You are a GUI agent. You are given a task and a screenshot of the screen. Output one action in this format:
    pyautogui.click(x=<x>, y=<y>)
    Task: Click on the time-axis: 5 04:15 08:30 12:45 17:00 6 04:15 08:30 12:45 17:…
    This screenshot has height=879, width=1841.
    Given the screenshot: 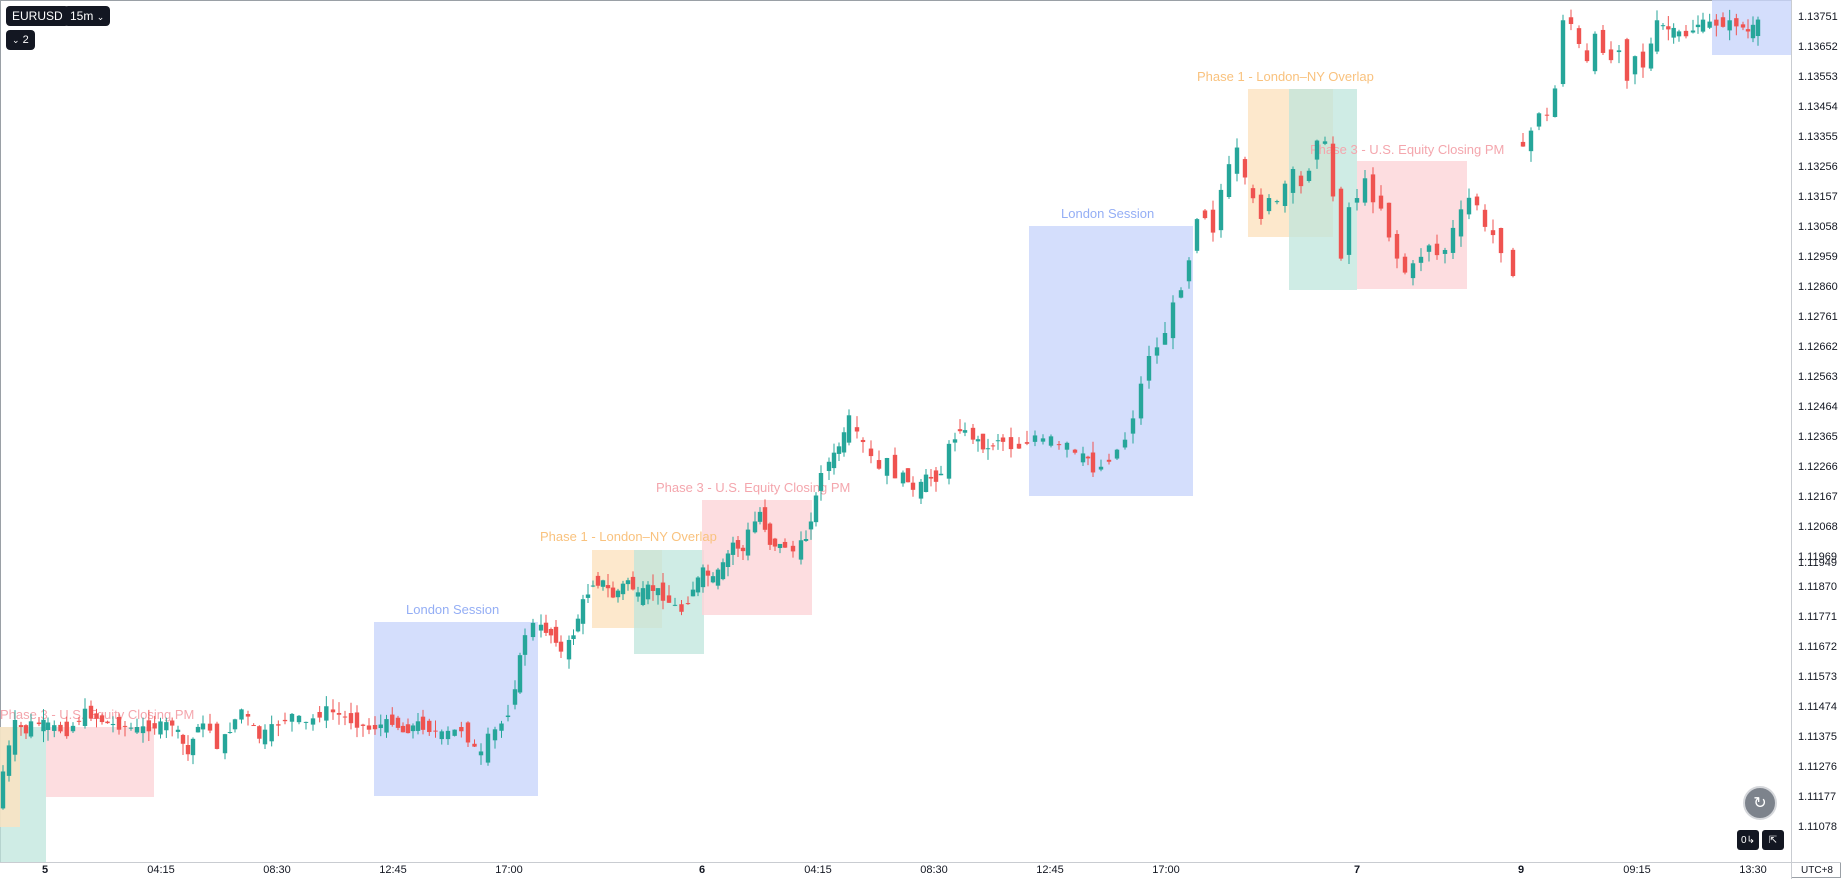 What is the action you would take?
    pyautogui.click(x=895, y=870)
    